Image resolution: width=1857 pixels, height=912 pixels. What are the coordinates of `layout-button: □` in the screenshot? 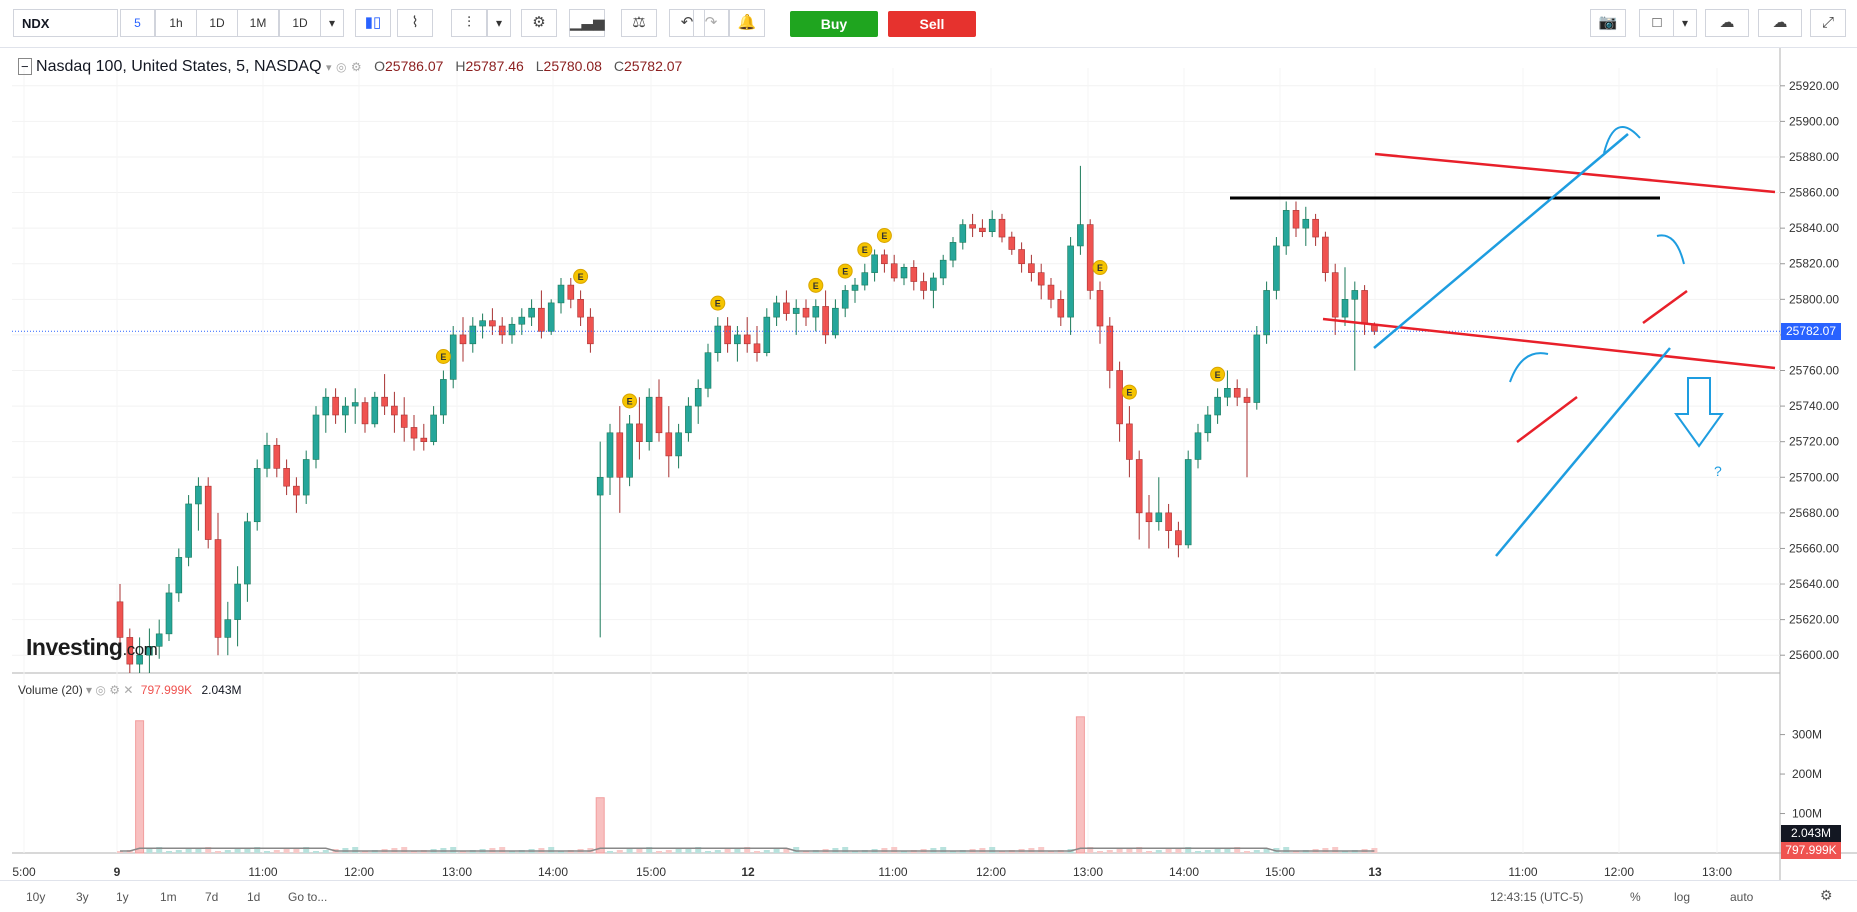 It's located at (1657, 23).